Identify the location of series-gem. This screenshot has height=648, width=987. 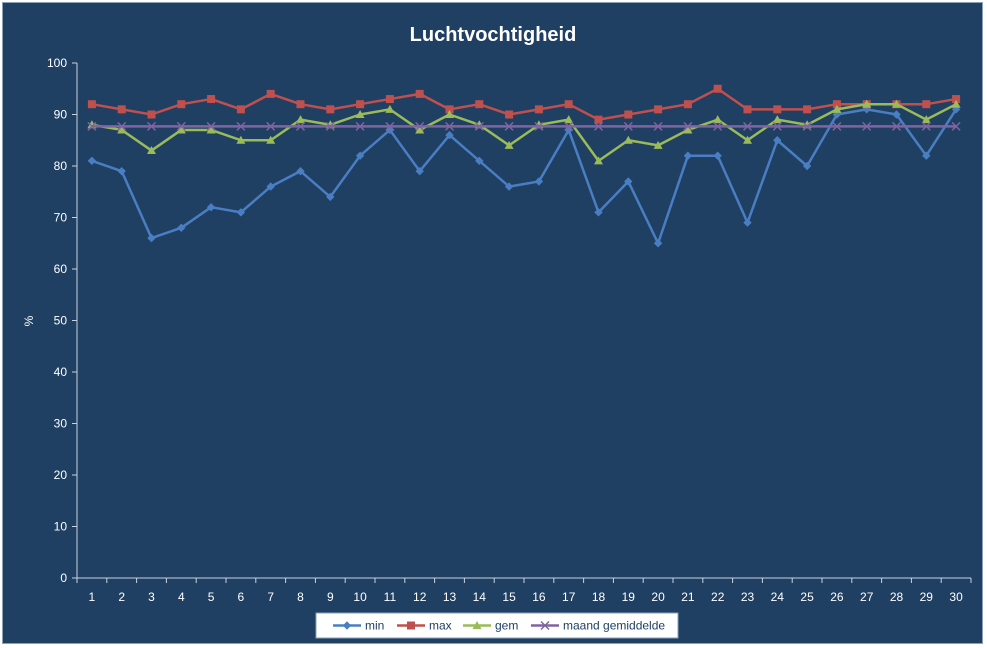
(524, 132).